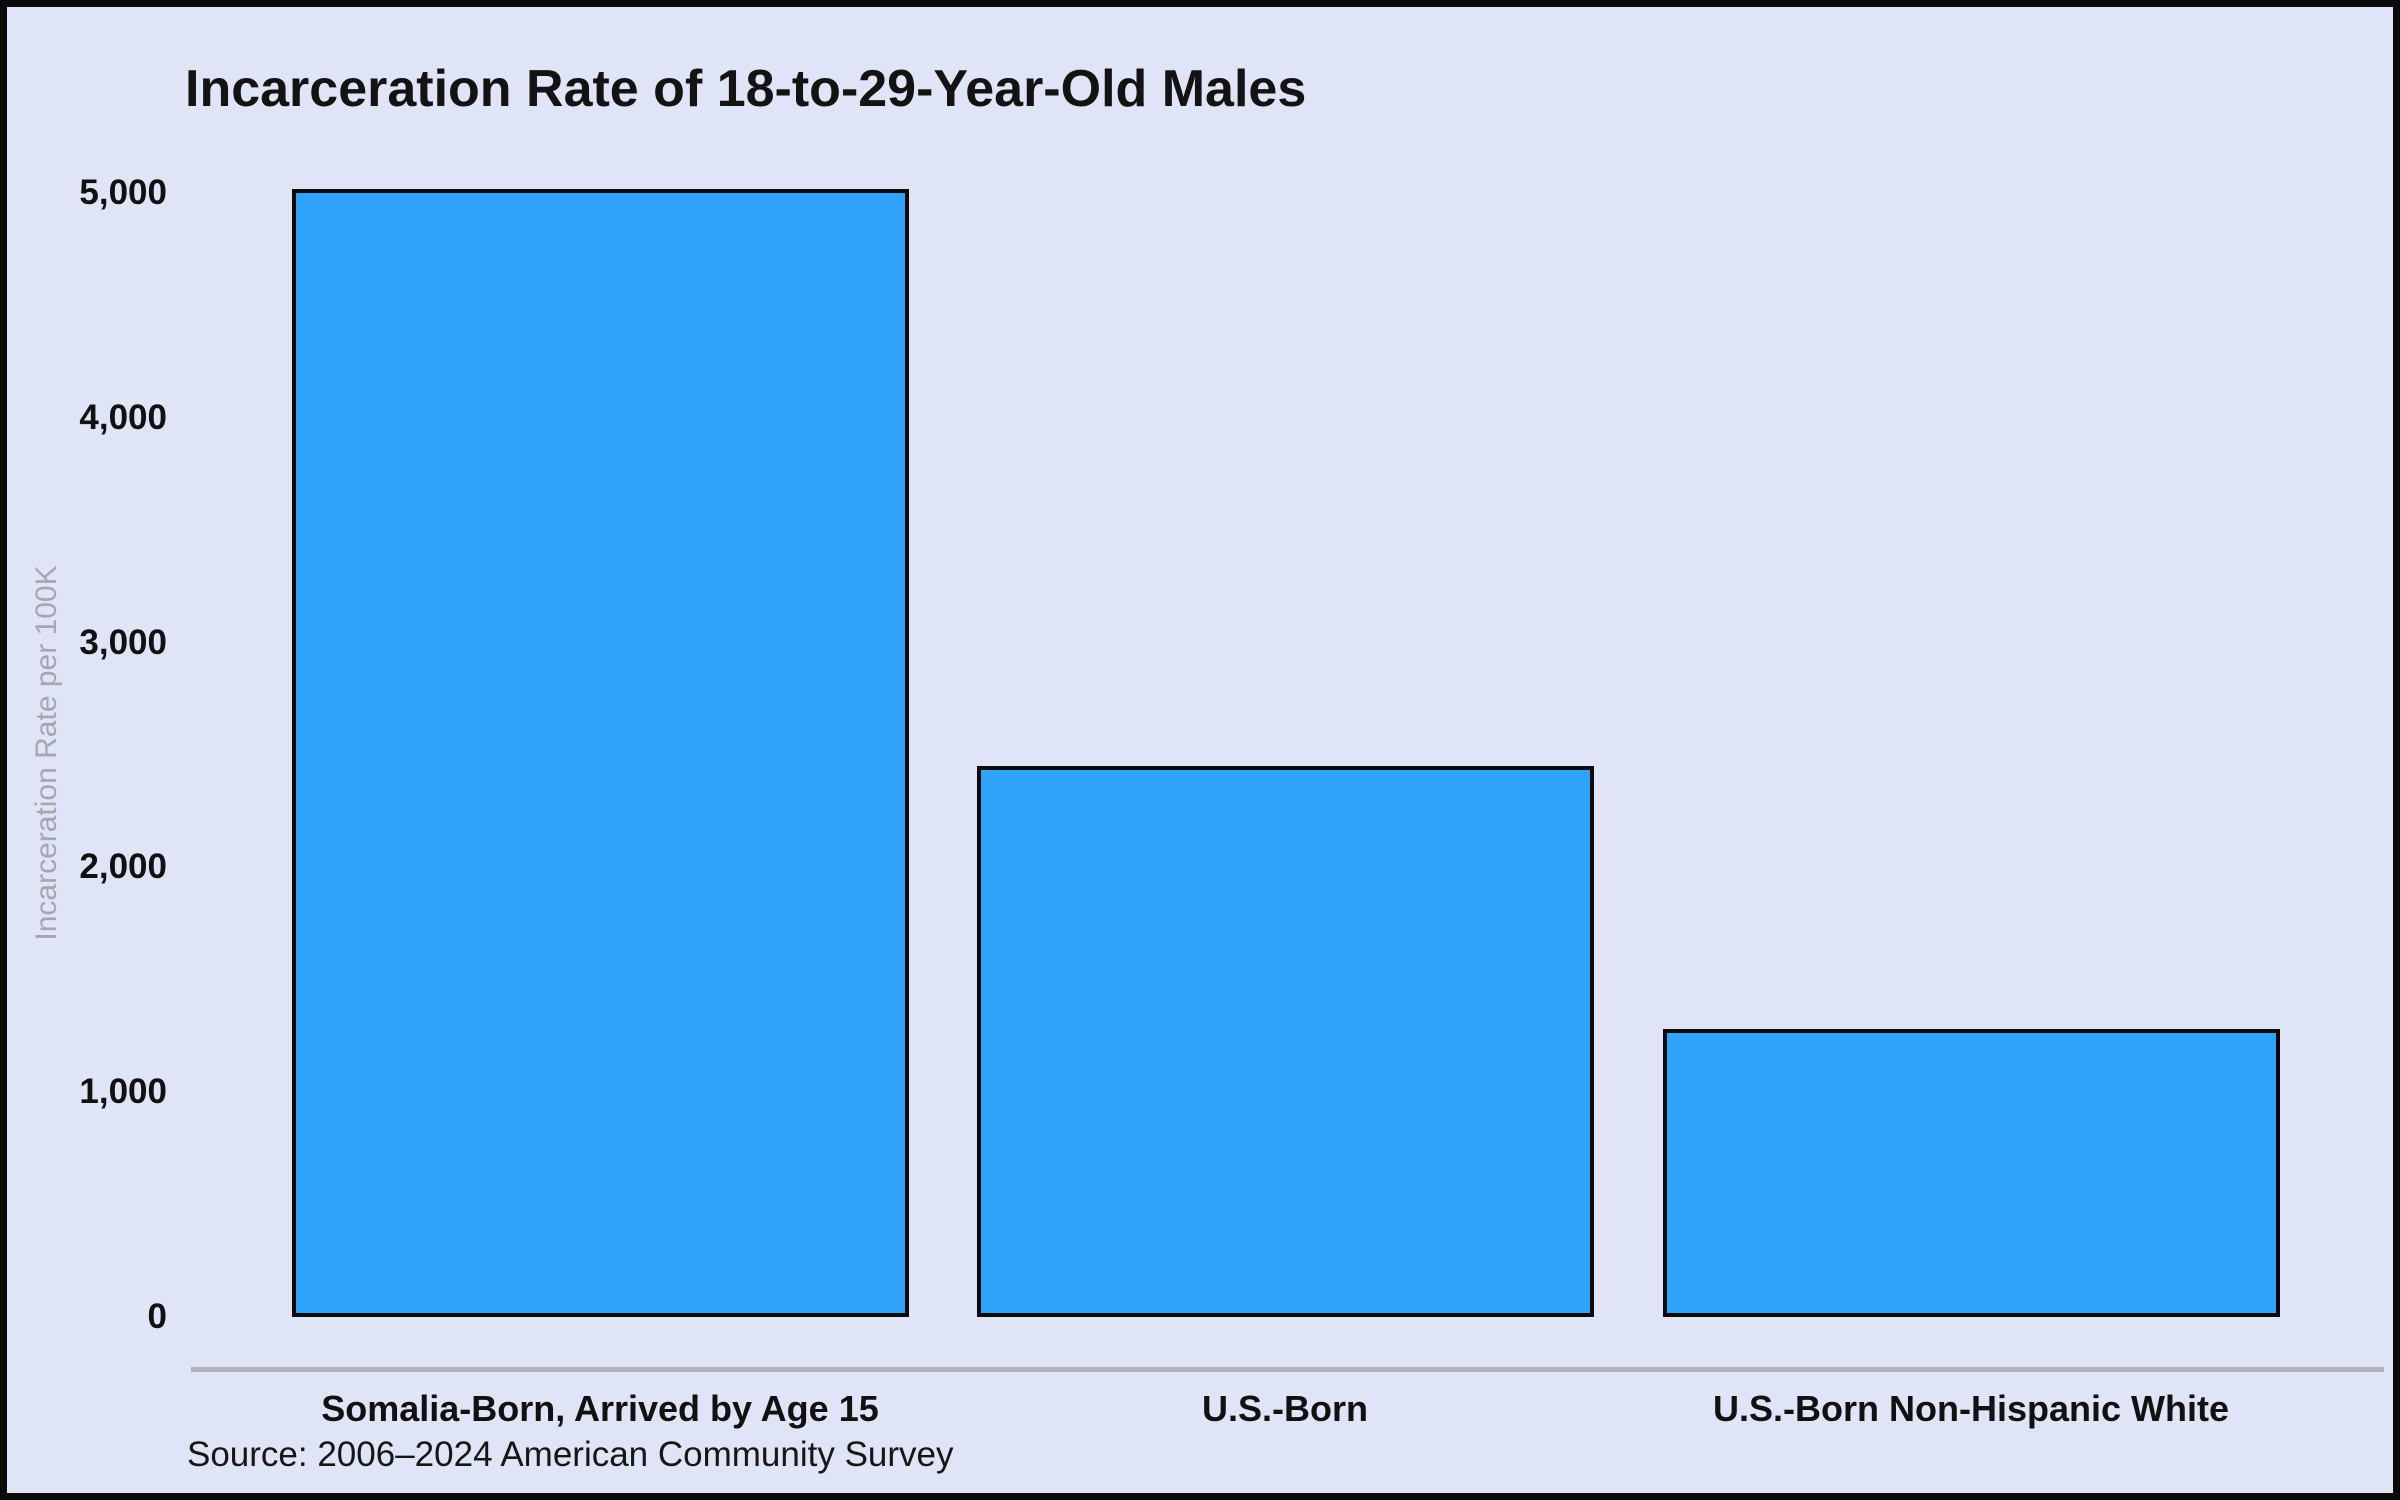  I want to click on bar-us-born, so click(1285, 1041).